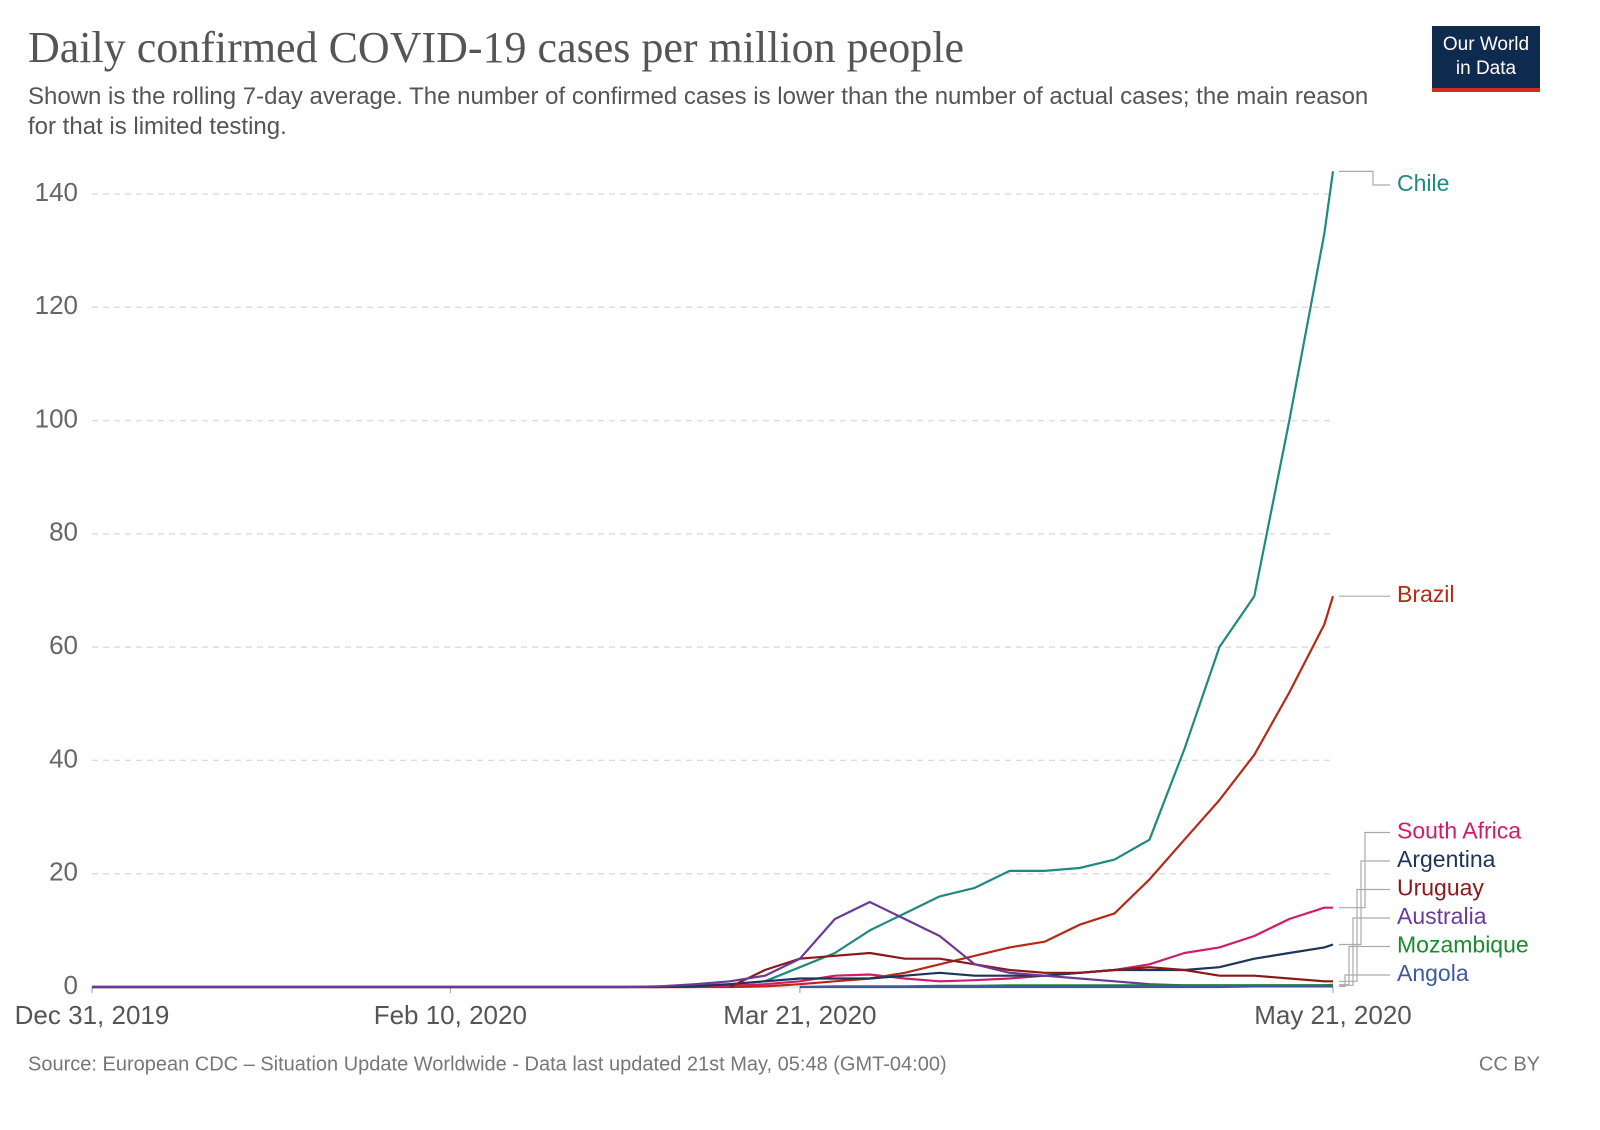 This screenshot has height=1130, width=1600. What do you see at coordinates (1486, 57) in the screenshot?
I see `logo-box` at bounding box center [1486, 57].